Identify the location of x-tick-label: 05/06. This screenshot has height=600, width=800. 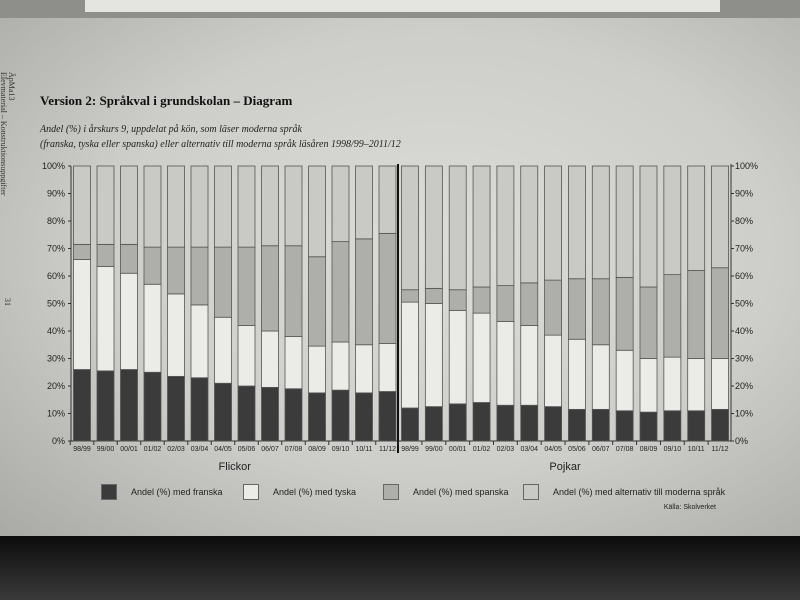
(577, 449).